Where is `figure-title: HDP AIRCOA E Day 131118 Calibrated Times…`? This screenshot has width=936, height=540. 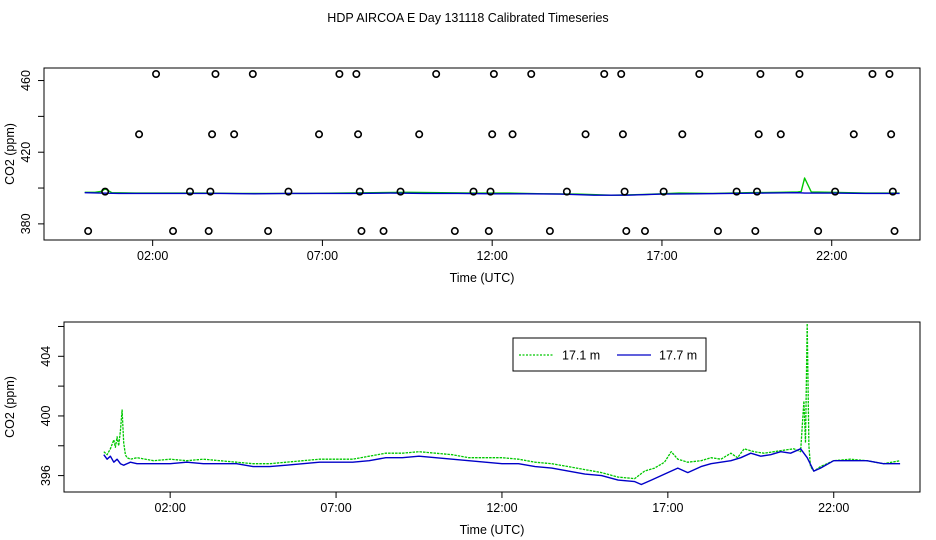 figure-title: HDP AIRCOA E Day 131118 Calibrated Times… is located at coordinates (467, 18).